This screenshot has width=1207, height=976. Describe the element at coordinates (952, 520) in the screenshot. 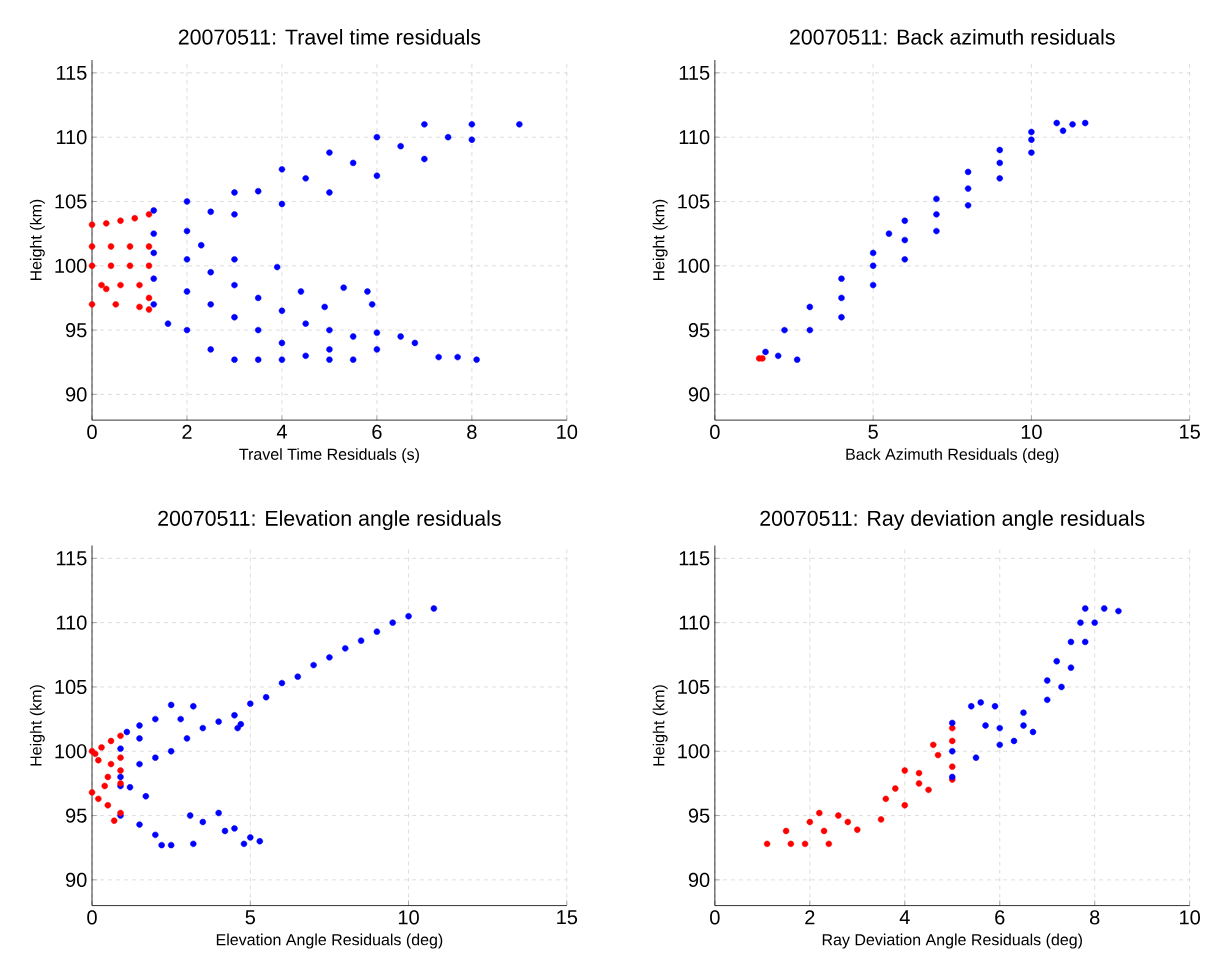

I see `chart-title: 20070511: Ray deviation angle residuals` at that location.